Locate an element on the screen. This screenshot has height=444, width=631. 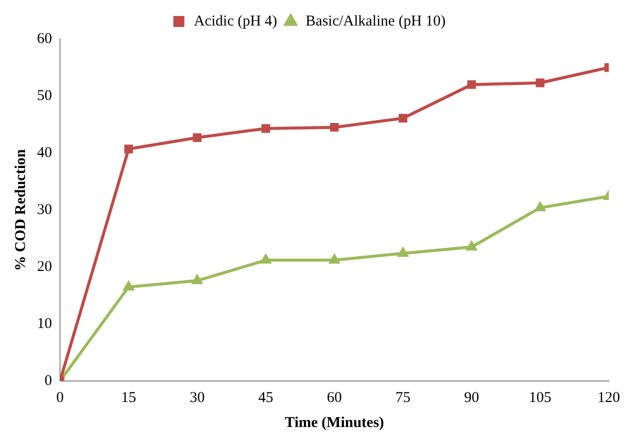
x-tick-label: 0 is located at coordinates (60, 398).